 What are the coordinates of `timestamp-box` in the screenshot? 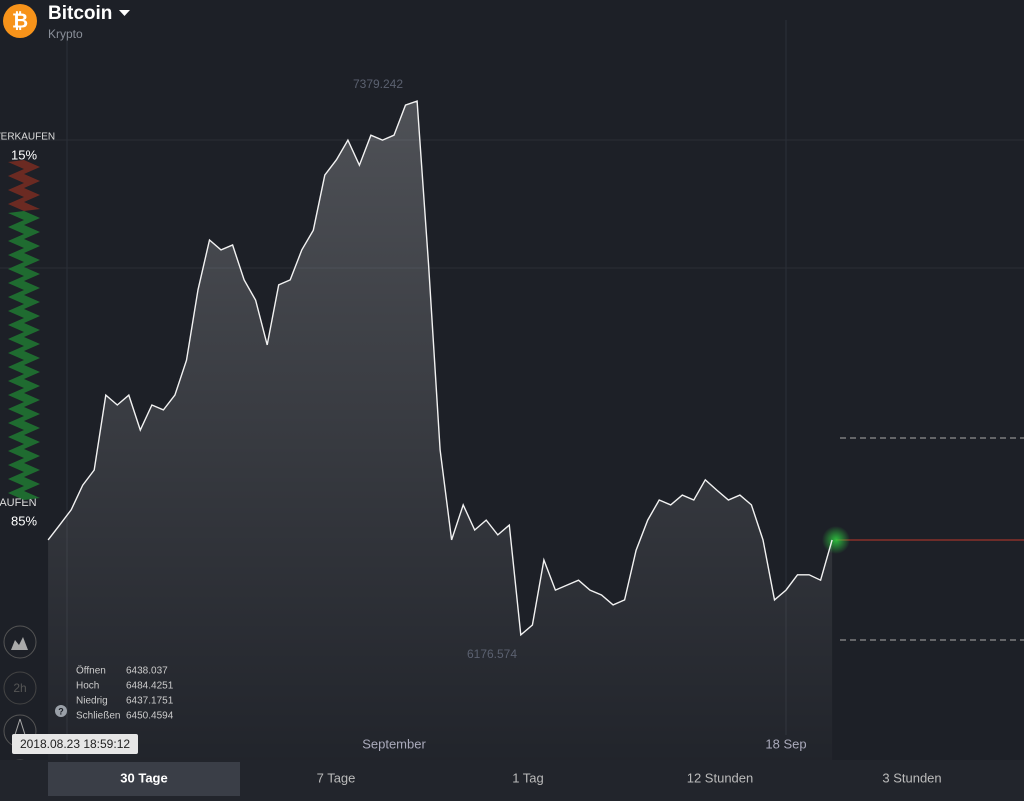 It's located at (75, 744).